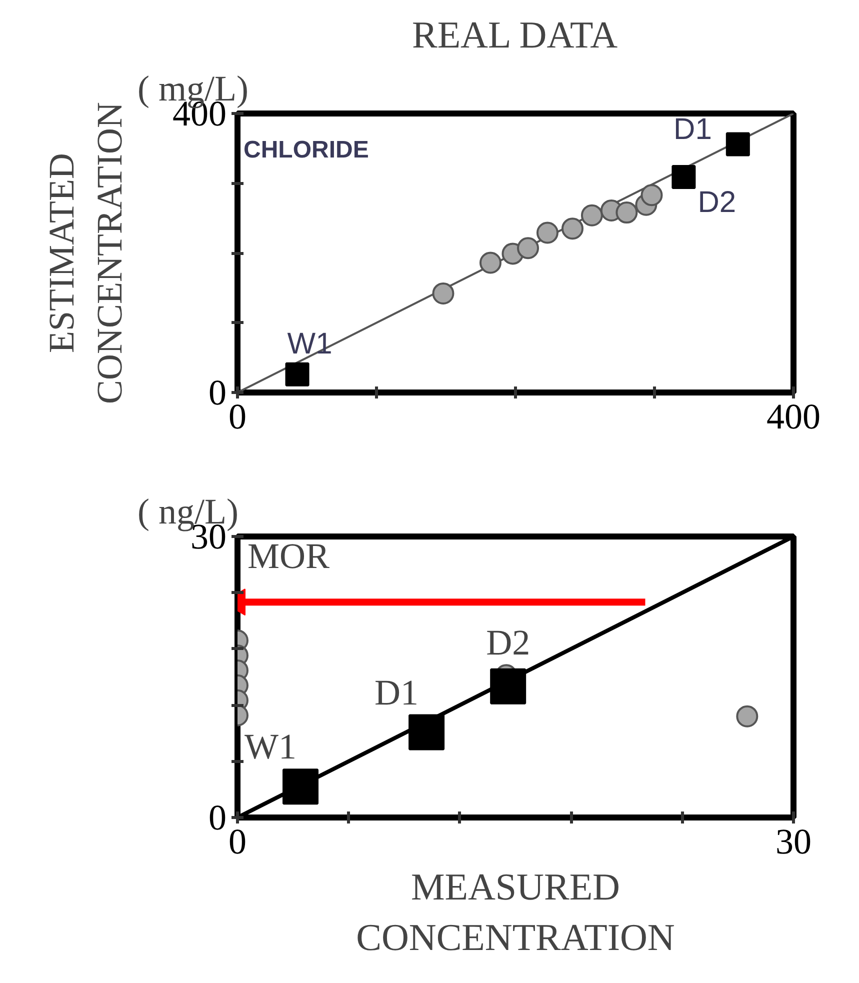 The width and height of the screenshot is (859, 983). What do you see at coordinates (289, 556) in the screenshot?
I see `annotation: MOR` at bounding box center [289, 556].